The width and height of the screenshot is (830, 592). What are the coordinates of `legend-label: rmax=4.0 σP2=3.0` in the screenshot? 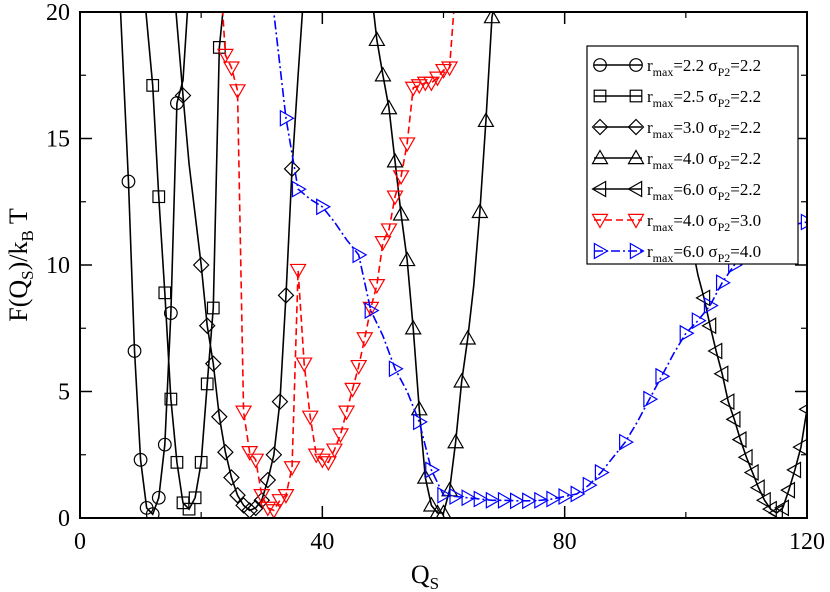 It's located at (704, 222).